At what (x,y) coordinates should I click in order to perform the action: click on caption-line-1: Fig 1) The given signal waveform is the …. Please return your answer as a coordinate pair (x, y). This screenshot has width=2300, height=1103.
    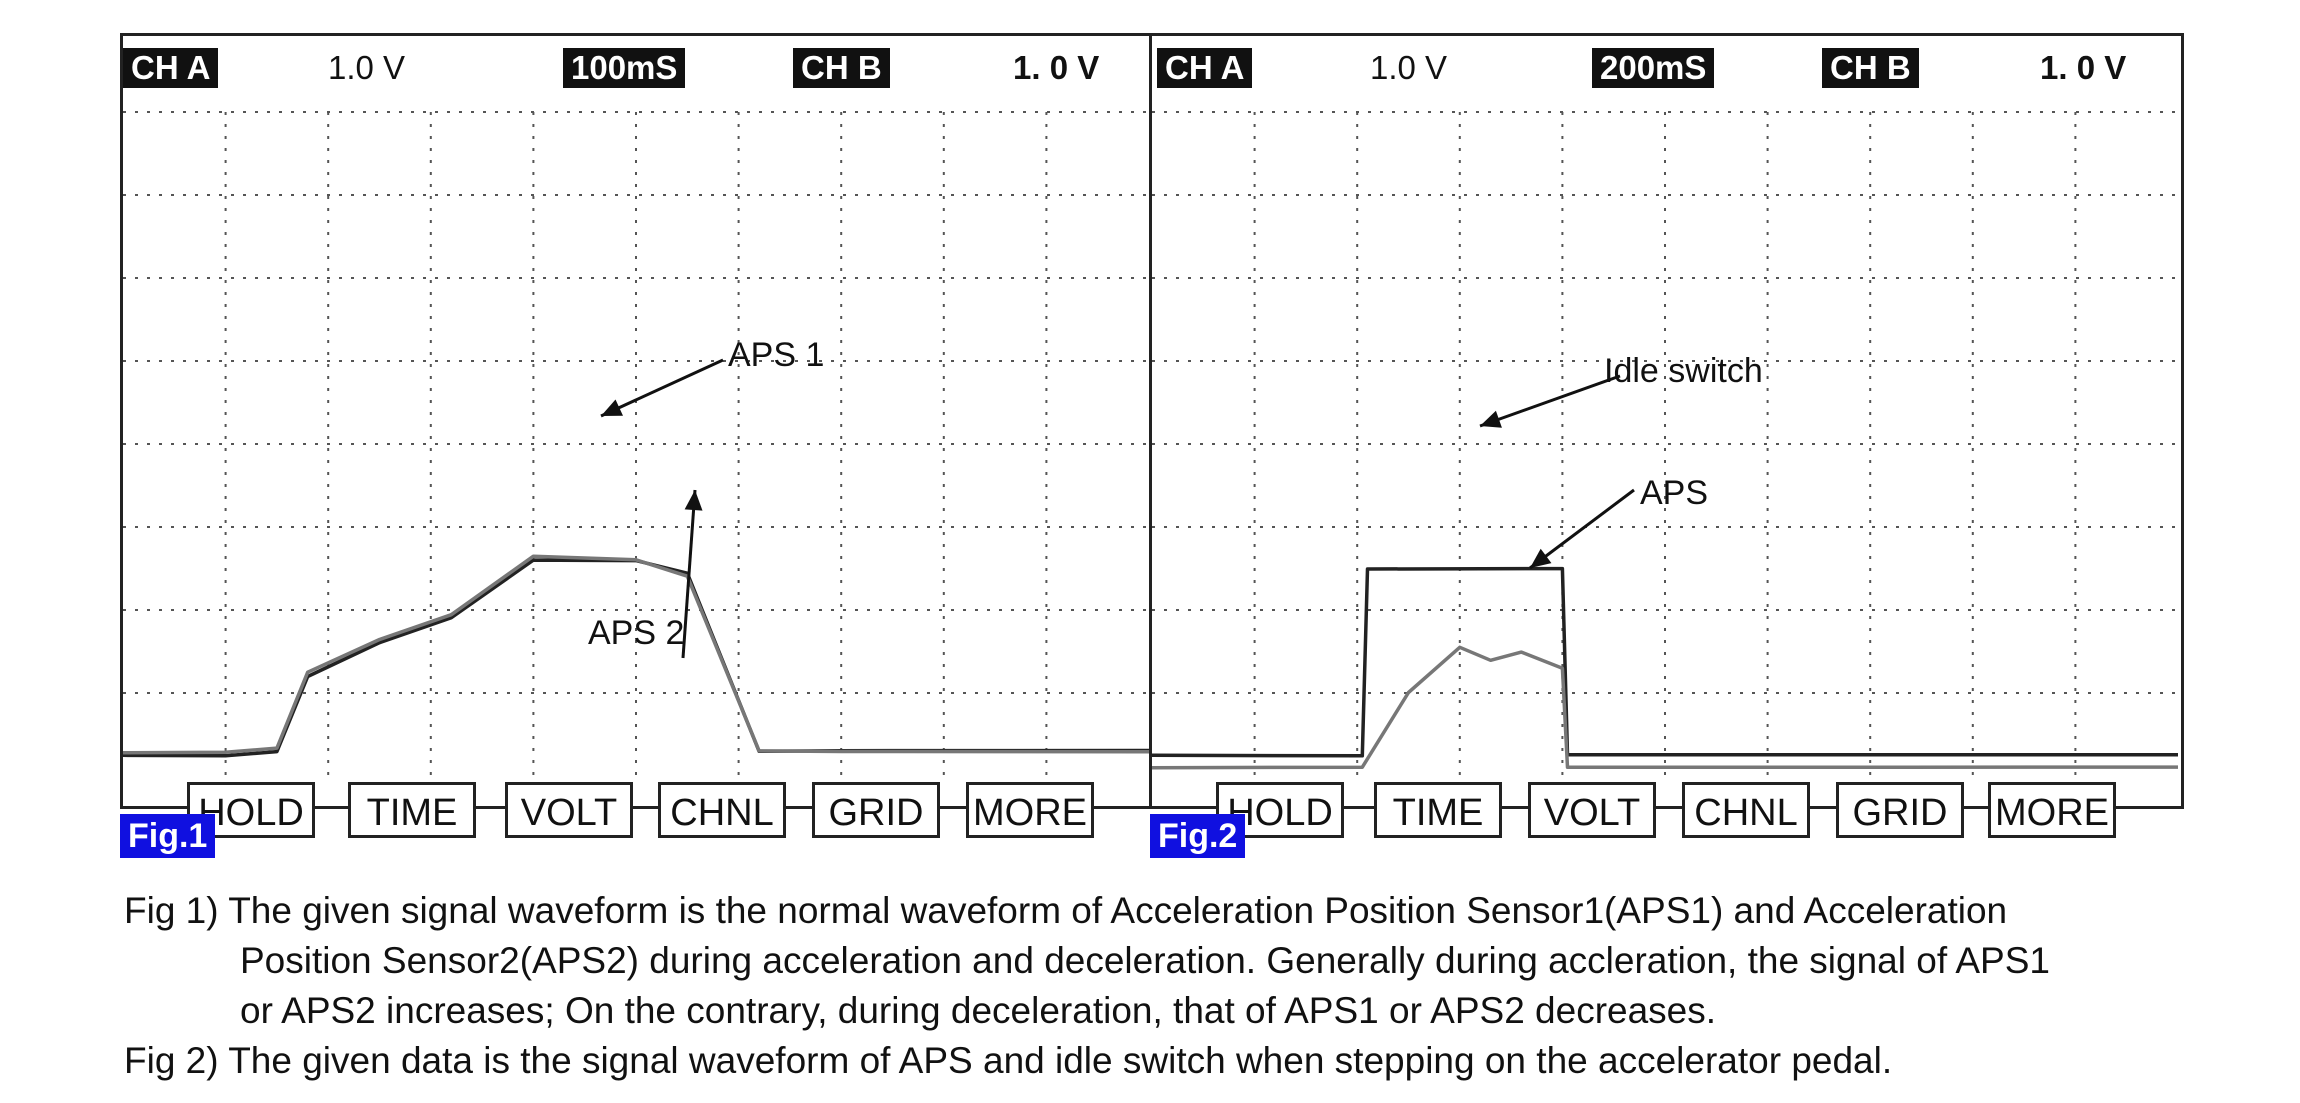
    Looking at the image, I should click on (1066, 910).